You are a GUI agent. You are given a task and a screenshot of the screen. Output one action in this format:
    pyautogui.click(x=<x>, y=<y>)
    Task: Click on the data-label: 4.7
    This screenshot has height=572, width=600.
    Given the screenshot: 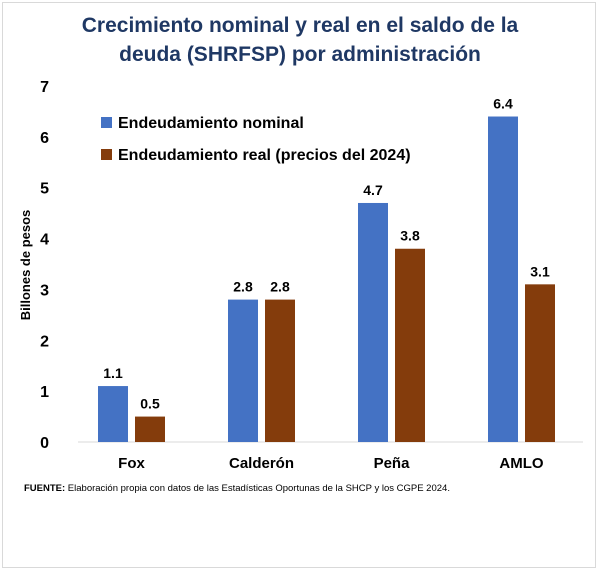 What is the action you would take?
    pyautogui.click(x=373, y=190)
    